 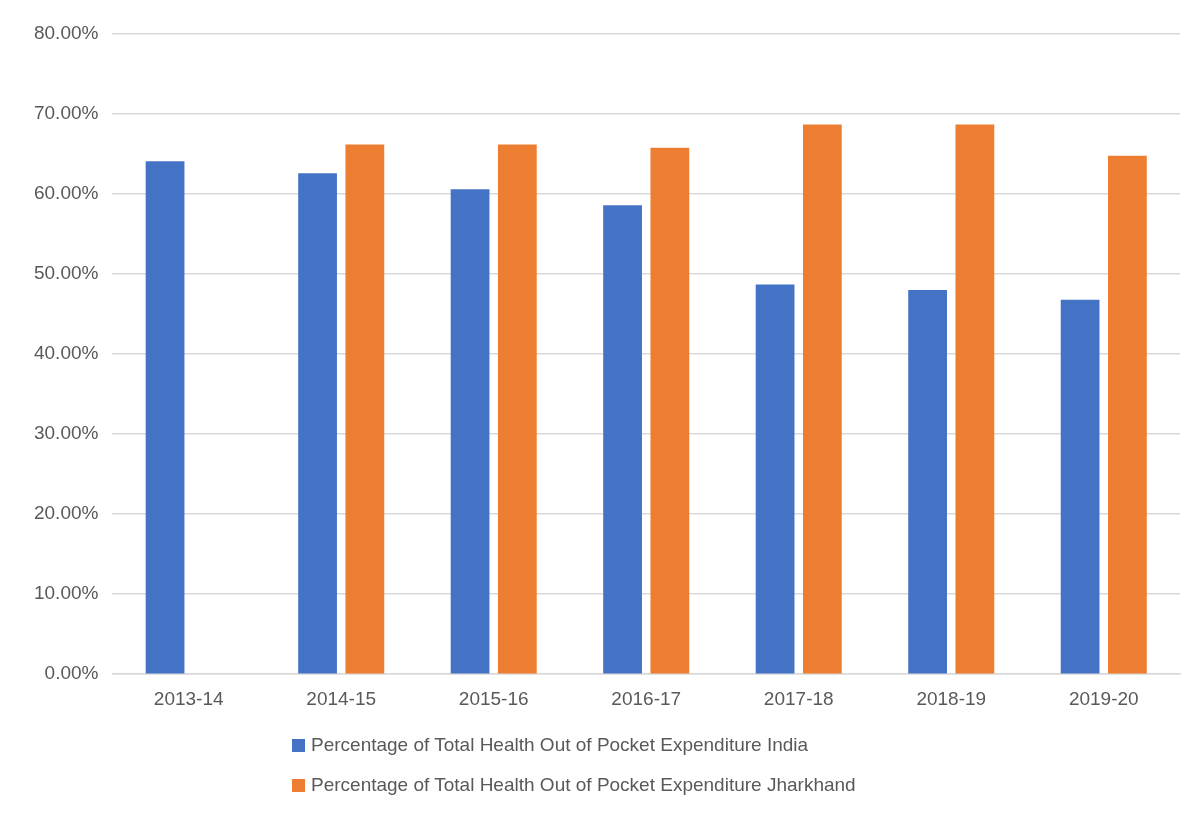 What do you see at coordinates (66, 433) in the screenshot?
I see `y-tick-label: 30.00%` at bounding box center [66, 433].